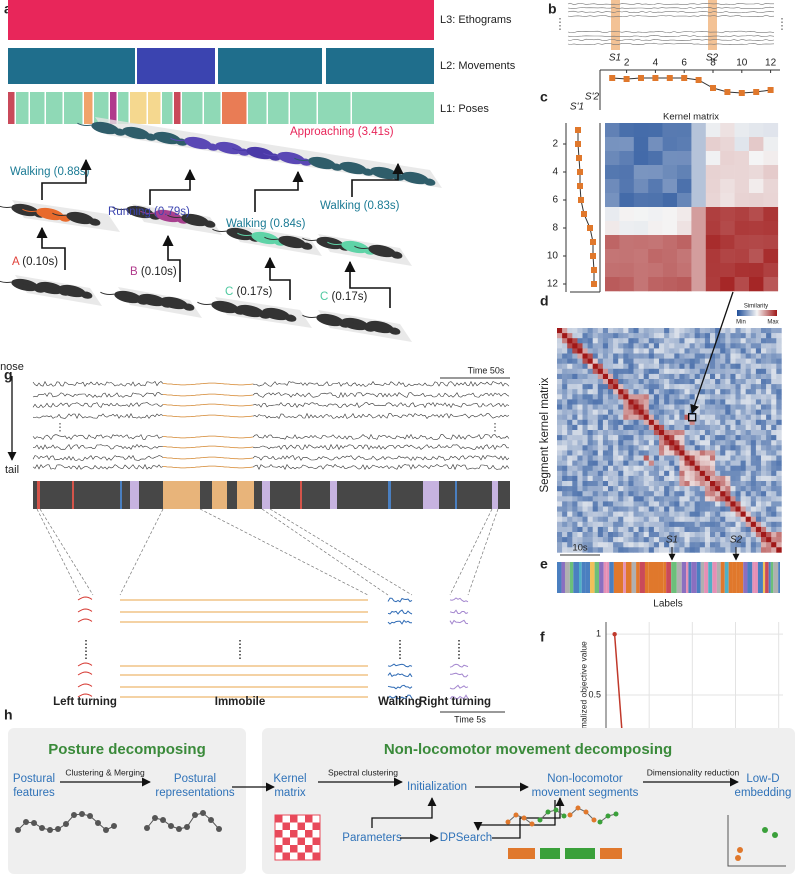  I want to click on mouse-tail, so click(174, 216).